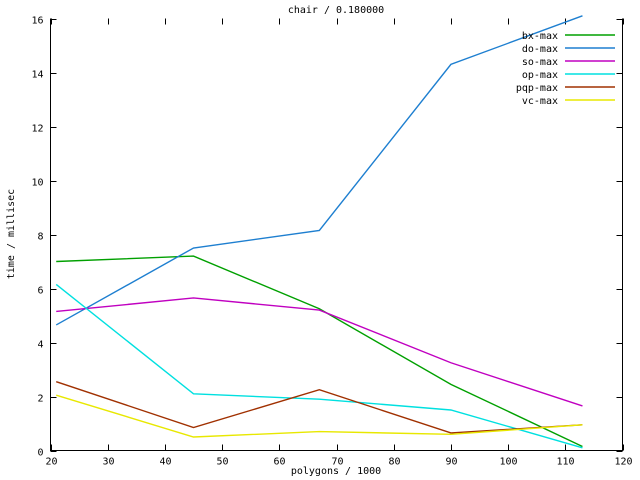  Describe the element at coordinates (537, 88) in the screenshot. I see `legend-label-pqp-max: pqp-max` at that location.